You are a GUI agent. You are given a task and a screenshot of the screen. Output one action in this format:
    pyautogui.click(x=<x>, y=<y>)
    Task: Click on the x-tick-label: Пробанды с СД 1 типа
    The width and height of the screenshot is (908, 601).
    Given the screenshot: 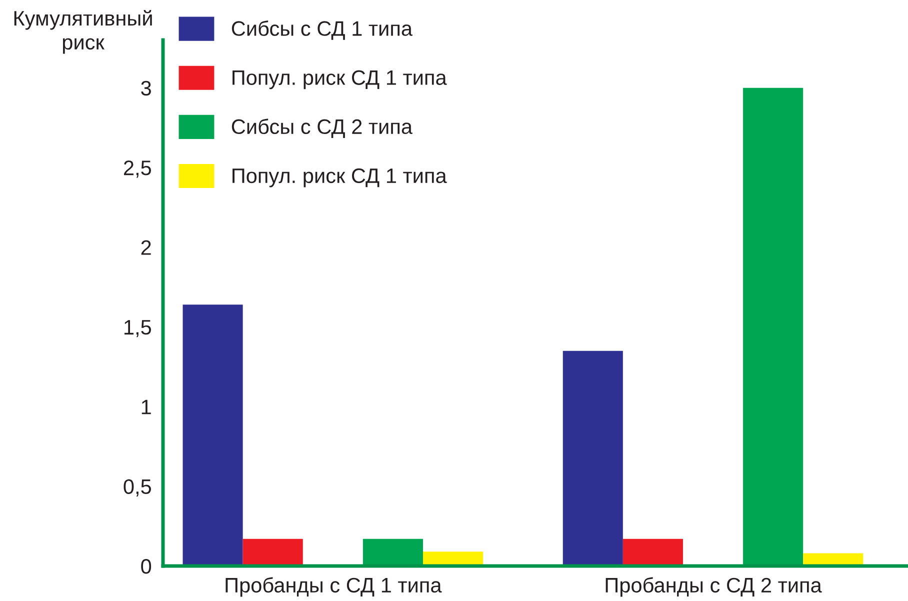 What is the action you would take?
    pyautogui.click(x=334, y=587)
    